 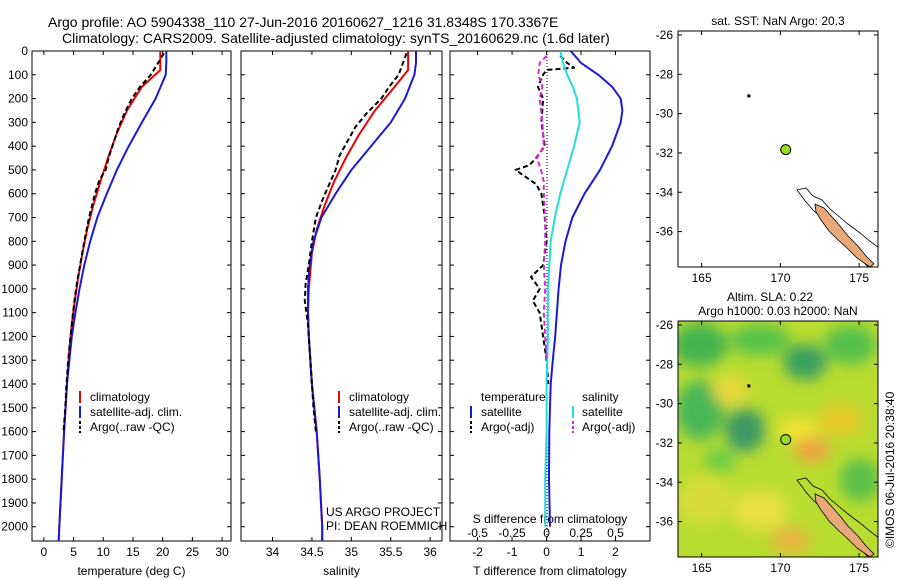 I want to click on y-tick-label: 400, so click(x=18, y=146).